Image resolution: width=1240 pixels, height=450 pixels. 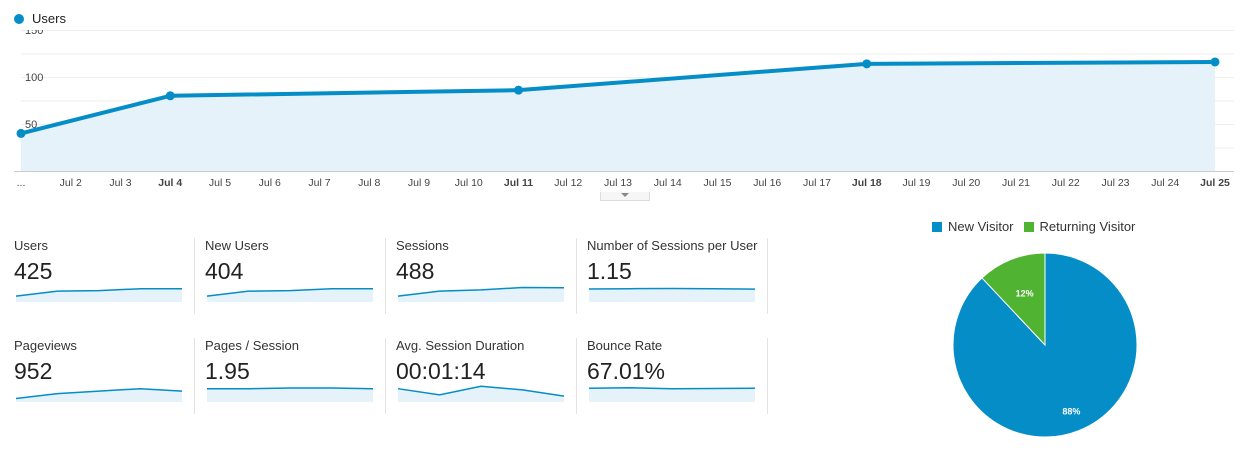 I want to click on x-tick-label: Jul 2, so click(x=71, y=183).